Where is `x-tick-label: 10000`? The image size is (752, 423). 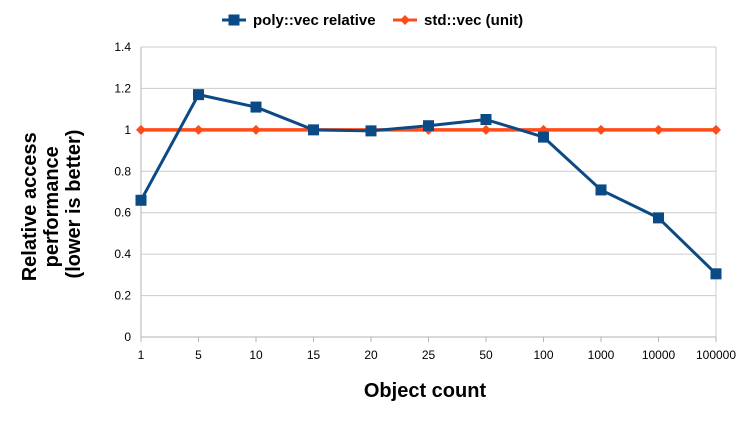 x-tick-label: 10000 is located at coordinates (659, 355).